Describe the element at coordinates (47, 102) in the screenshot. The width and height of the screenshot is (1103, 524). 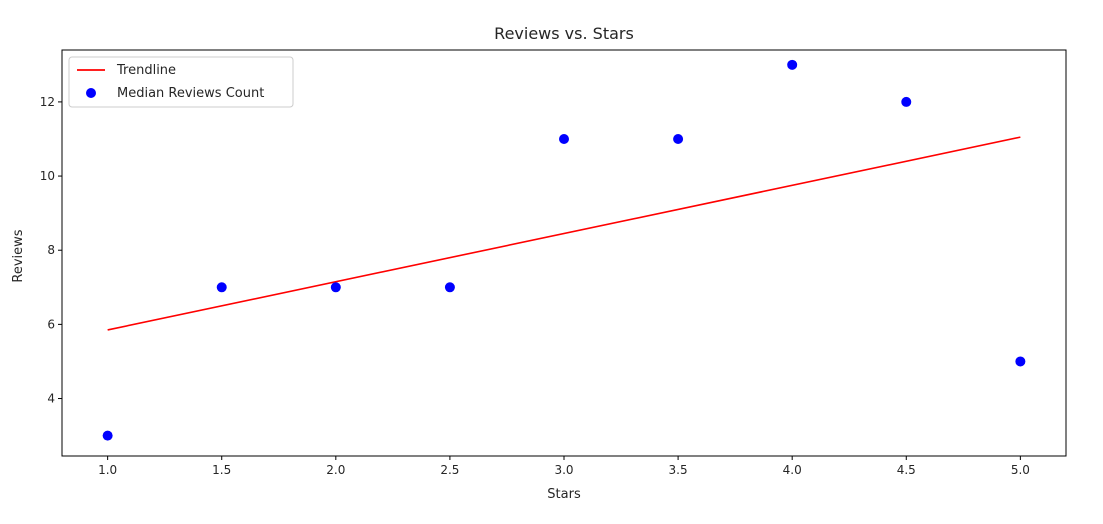
I see `y-tick-label: 12` at that location.